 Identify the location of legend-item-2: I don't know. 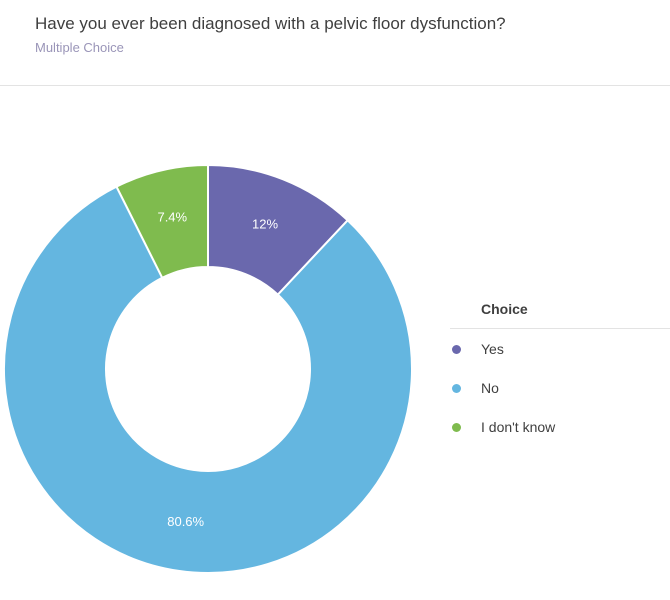
(560, 426).